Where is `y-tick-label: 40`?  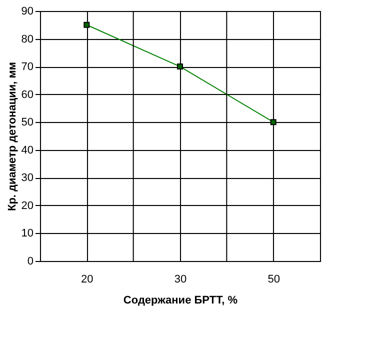
y-tick-label: 40 is located at coordinates (27, 150).